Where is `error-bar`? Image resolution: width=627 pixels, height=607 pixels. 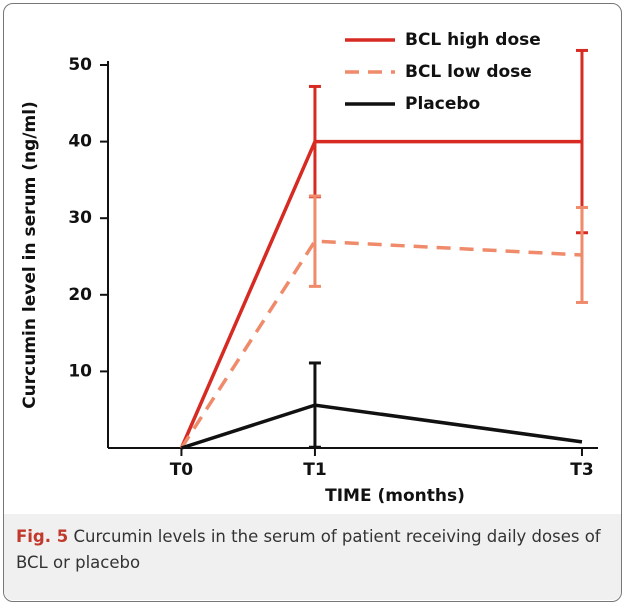 error-bar is located at coordinates (314, 241).